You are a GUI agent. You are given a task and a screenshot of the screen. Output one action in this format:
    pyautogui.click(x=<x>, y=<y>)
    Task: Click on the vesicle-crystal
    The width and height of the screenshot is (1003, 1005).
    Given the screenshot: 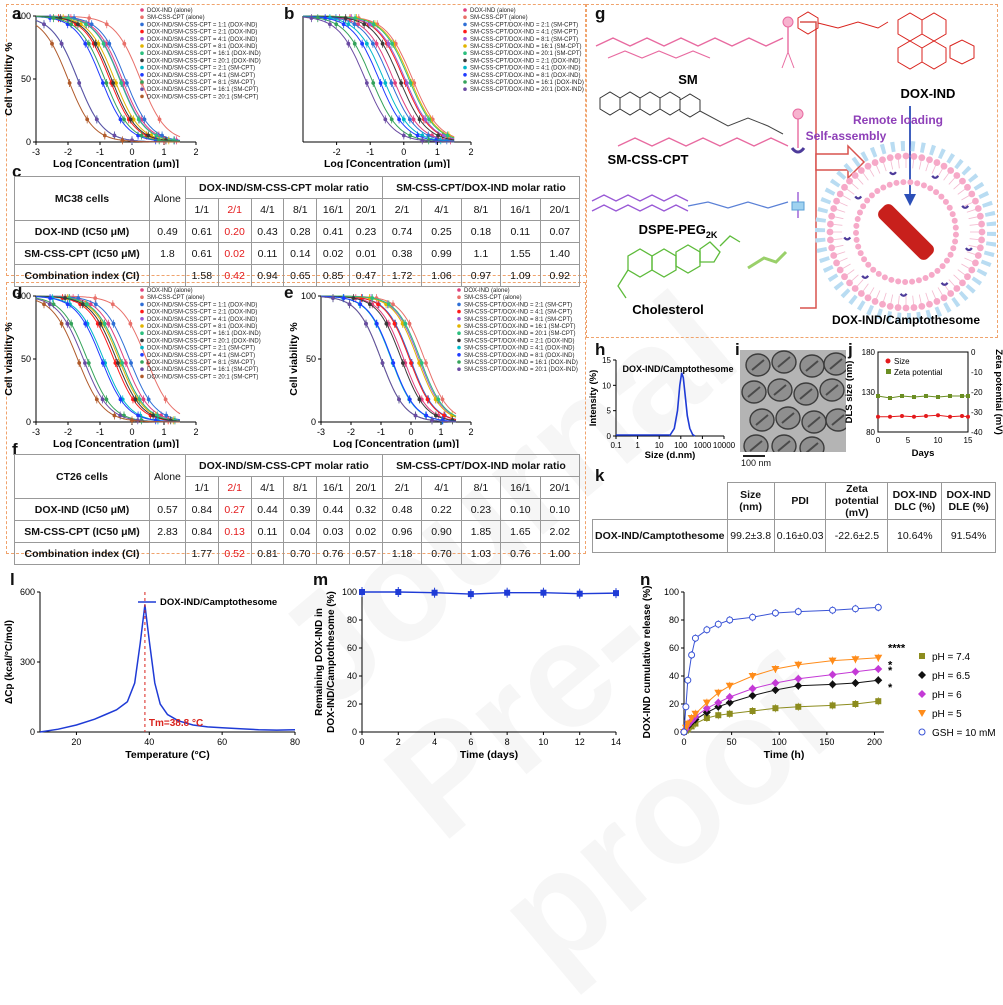 What is the action you would take?
    pyautogui.click(x=838, y=420)
    